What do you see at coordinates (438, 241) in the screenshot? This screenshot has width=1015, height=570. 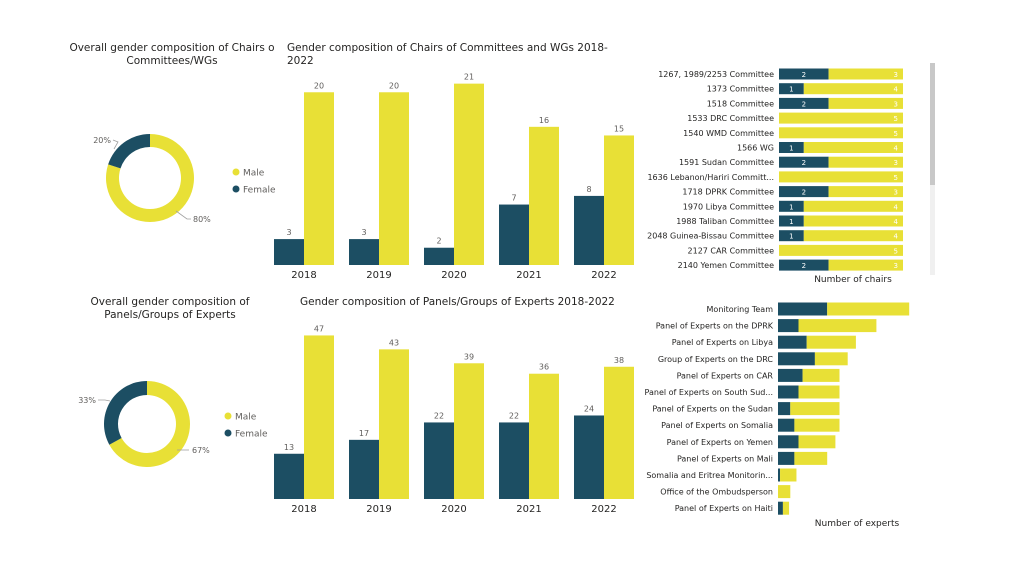 I see `bars1-datalabel-female-2020: 2` at bounding box center [438, 241].